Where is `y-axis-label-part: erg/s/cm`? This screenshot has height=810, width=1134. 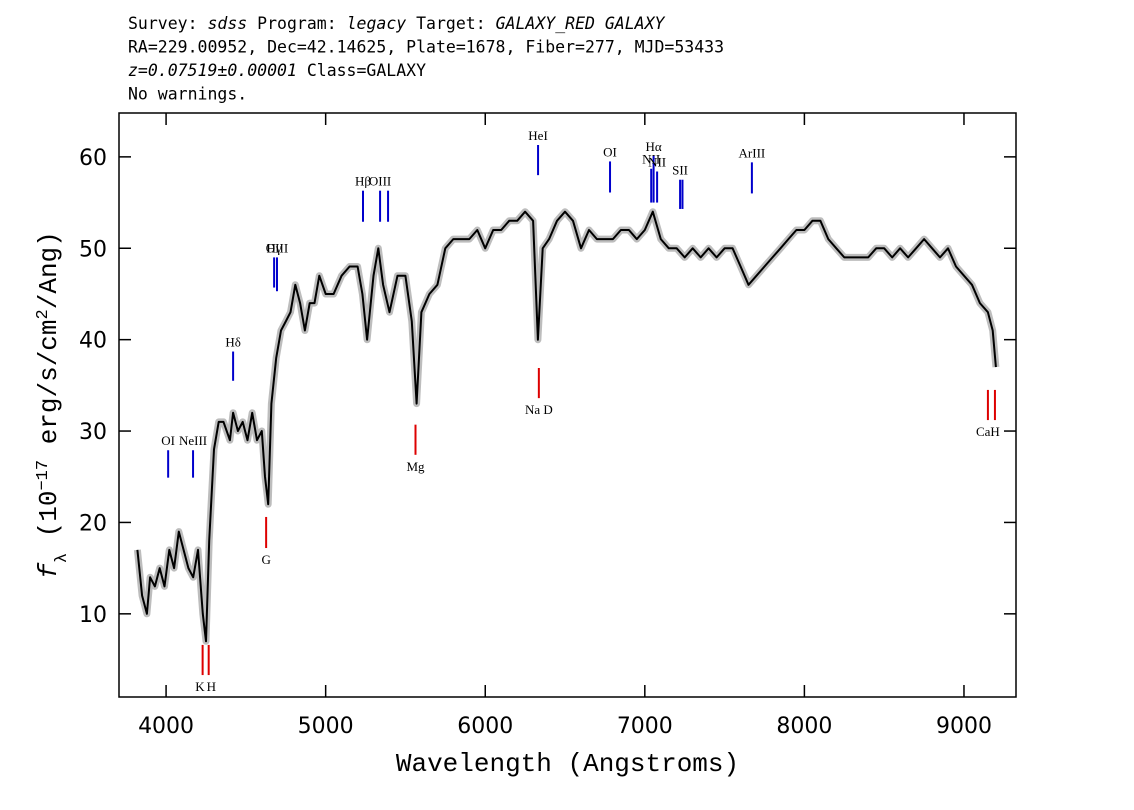
y-axis-label-part: erg/s/cm is located at coordinates (49, 389).